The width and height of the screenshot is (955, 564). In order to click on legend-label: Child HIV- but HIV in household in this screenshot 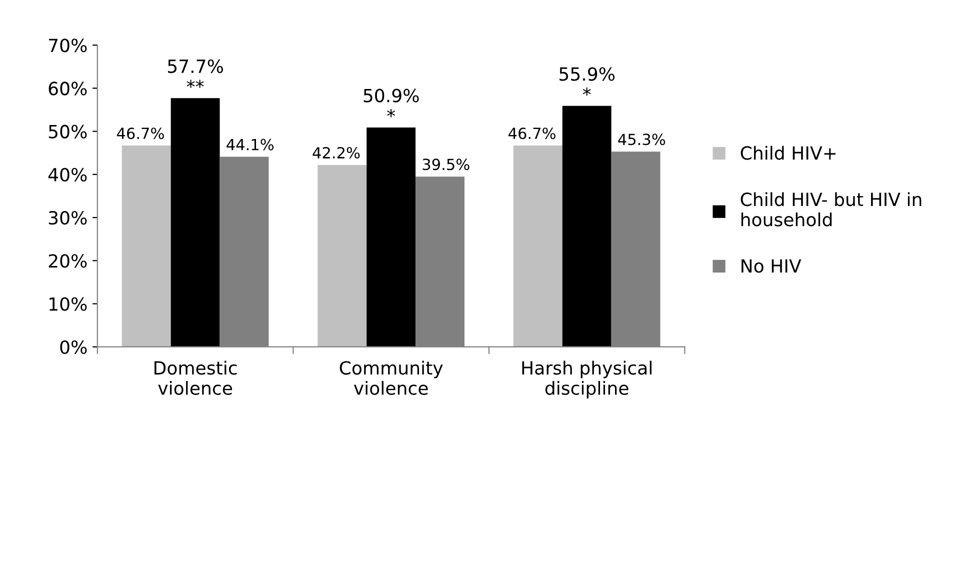, I will do `click(831, 209)`.